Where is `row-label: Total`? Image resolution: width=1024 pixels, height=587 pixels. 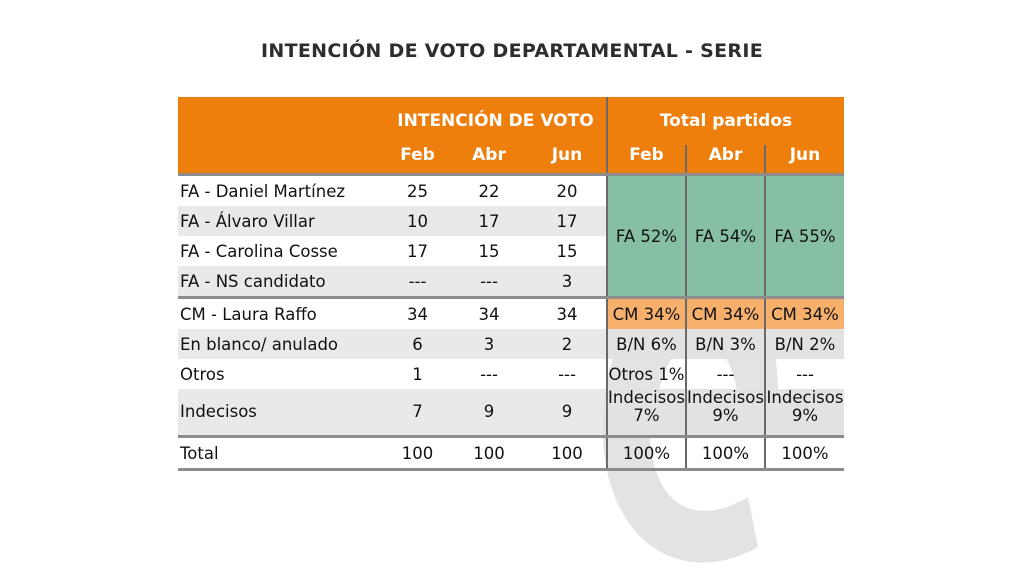
row-label: Total is located at coordinates (281, 453).